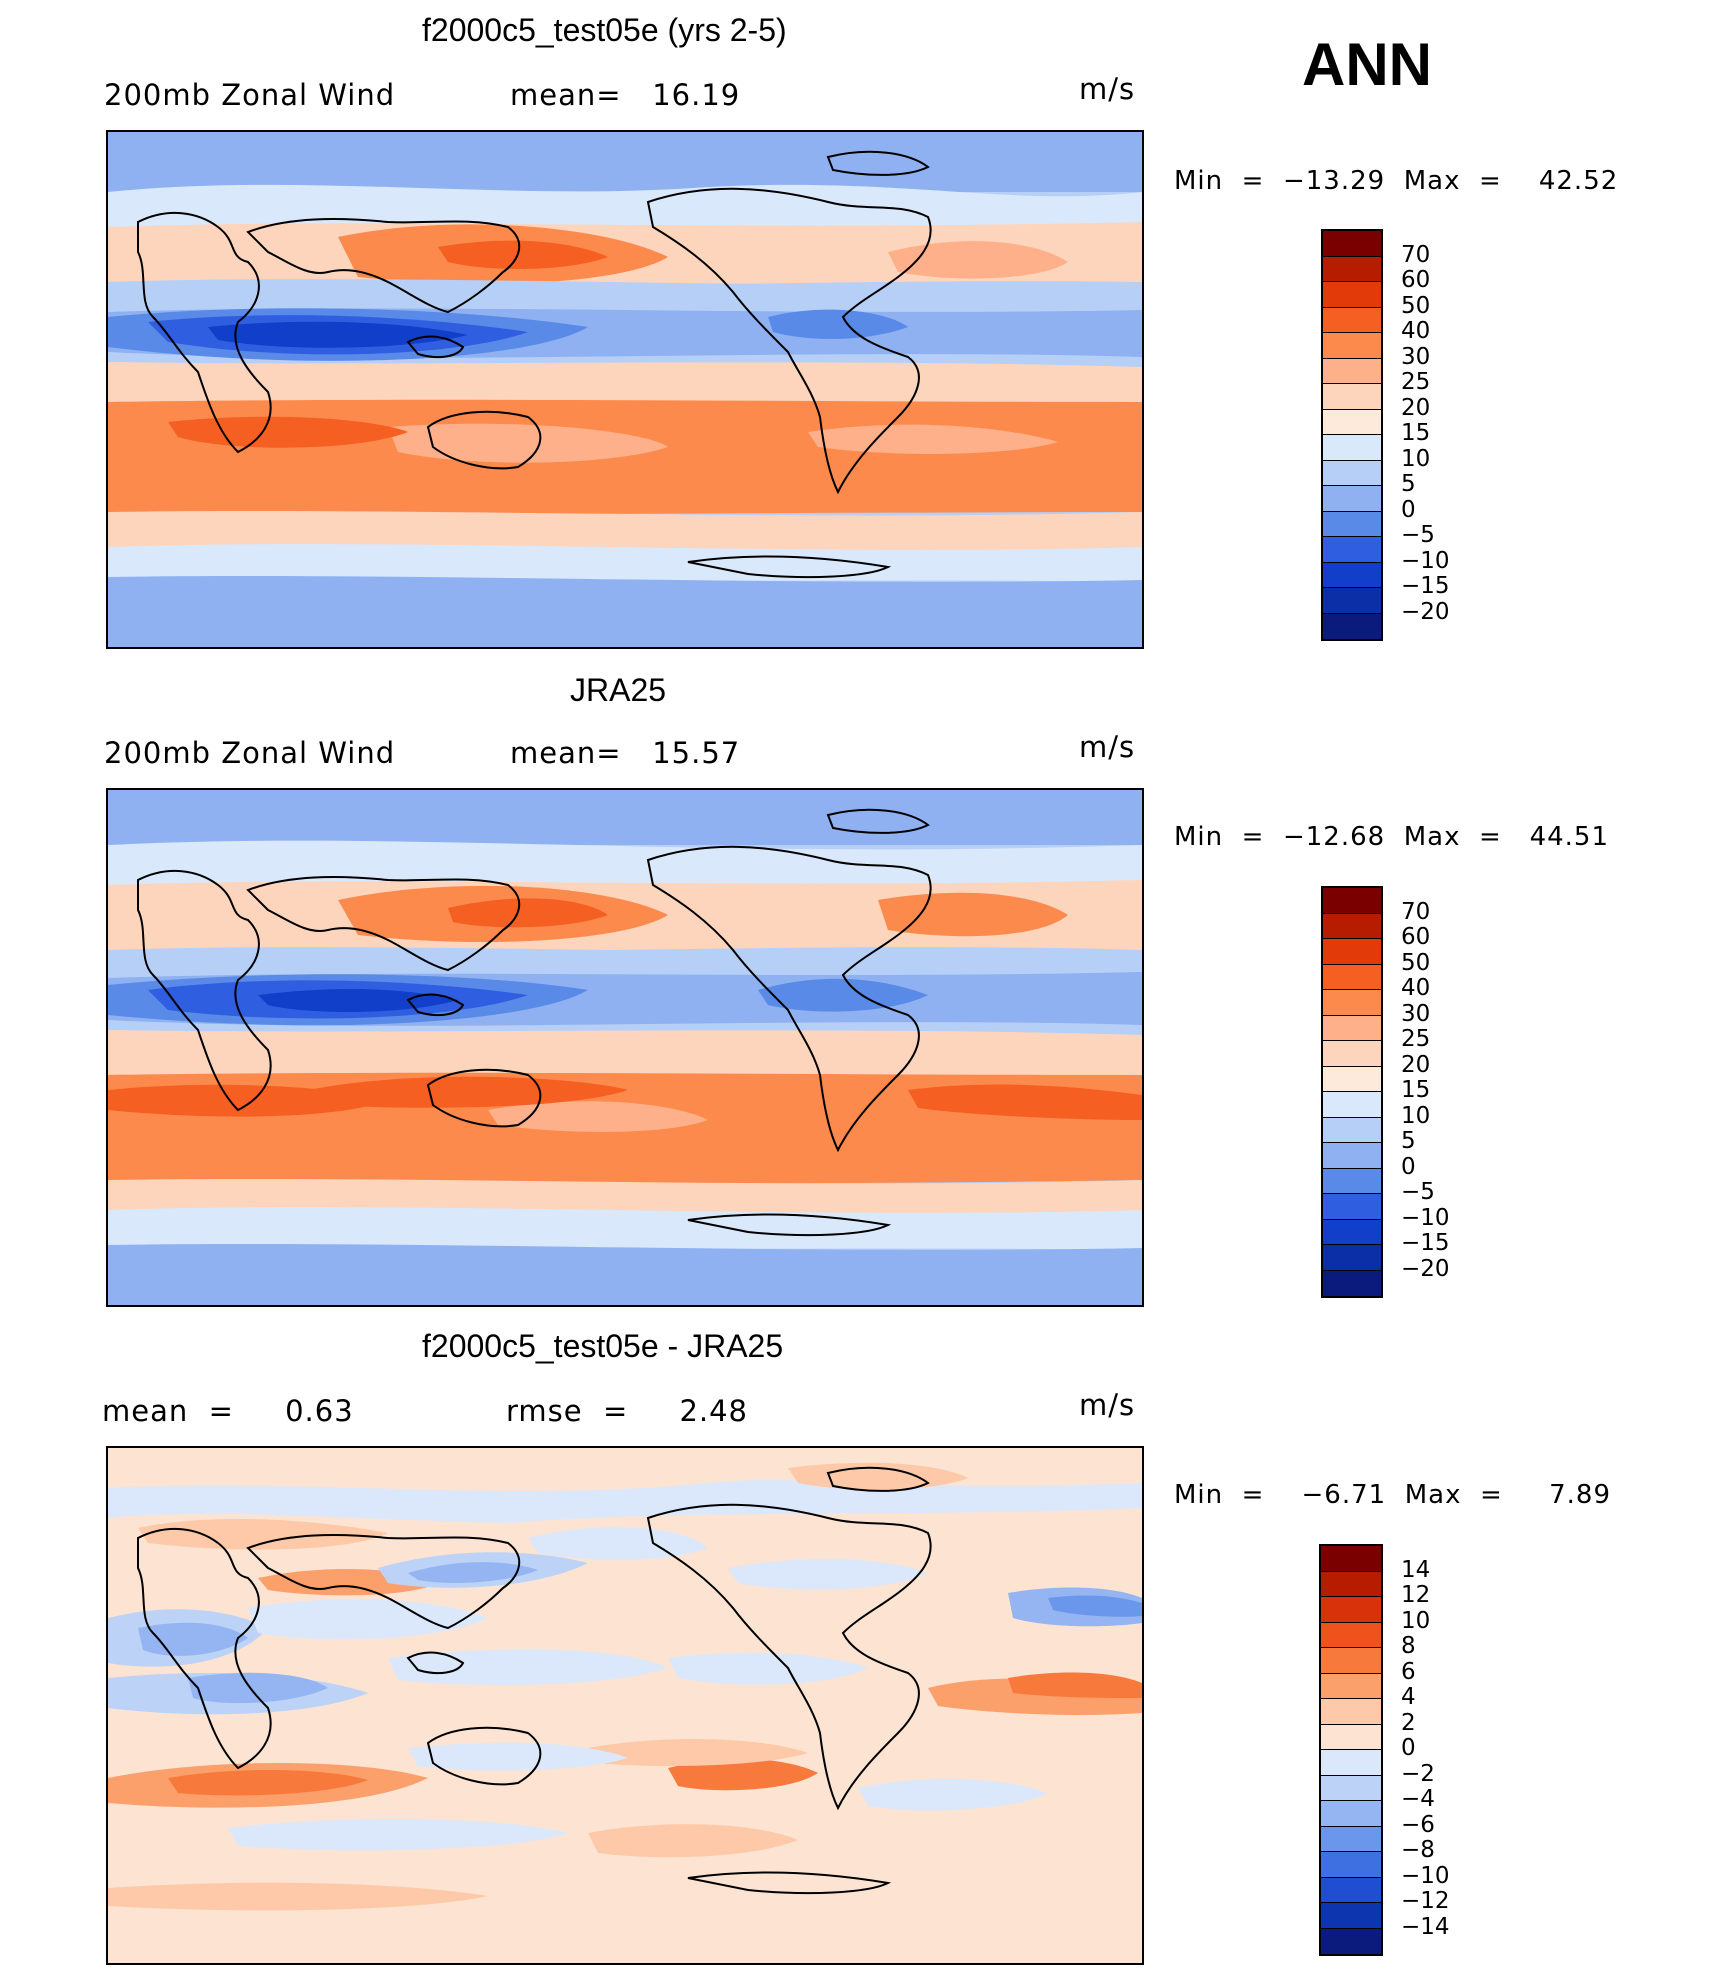 This screenshot has height=1974, width=1710. I want to click on colorbar-tick-label: 10, so click(1416, 1115).